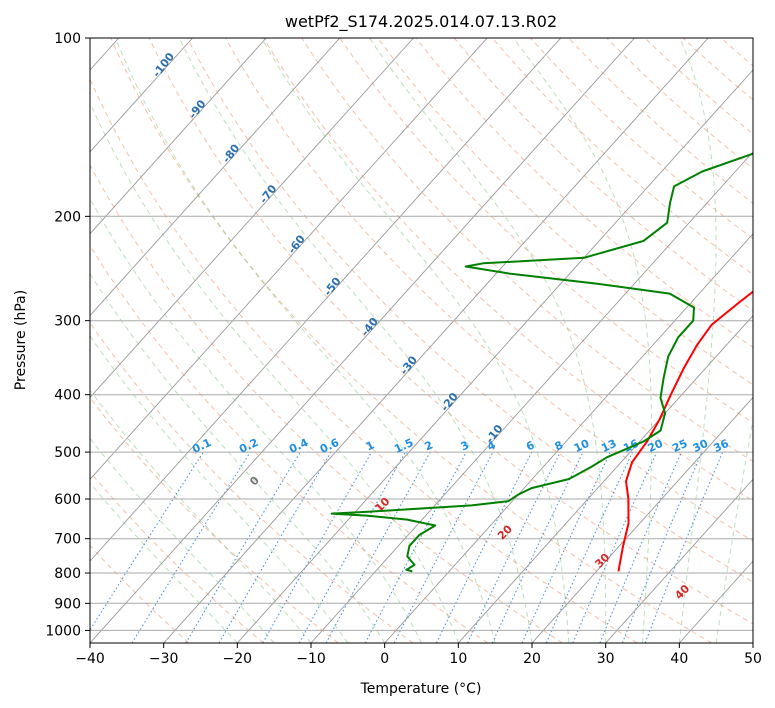  What do you see at coordinates (21, 340) in the screenshot?
I see `y-axis-label: Pressure (hPa)` at bounding box center [21, 340].